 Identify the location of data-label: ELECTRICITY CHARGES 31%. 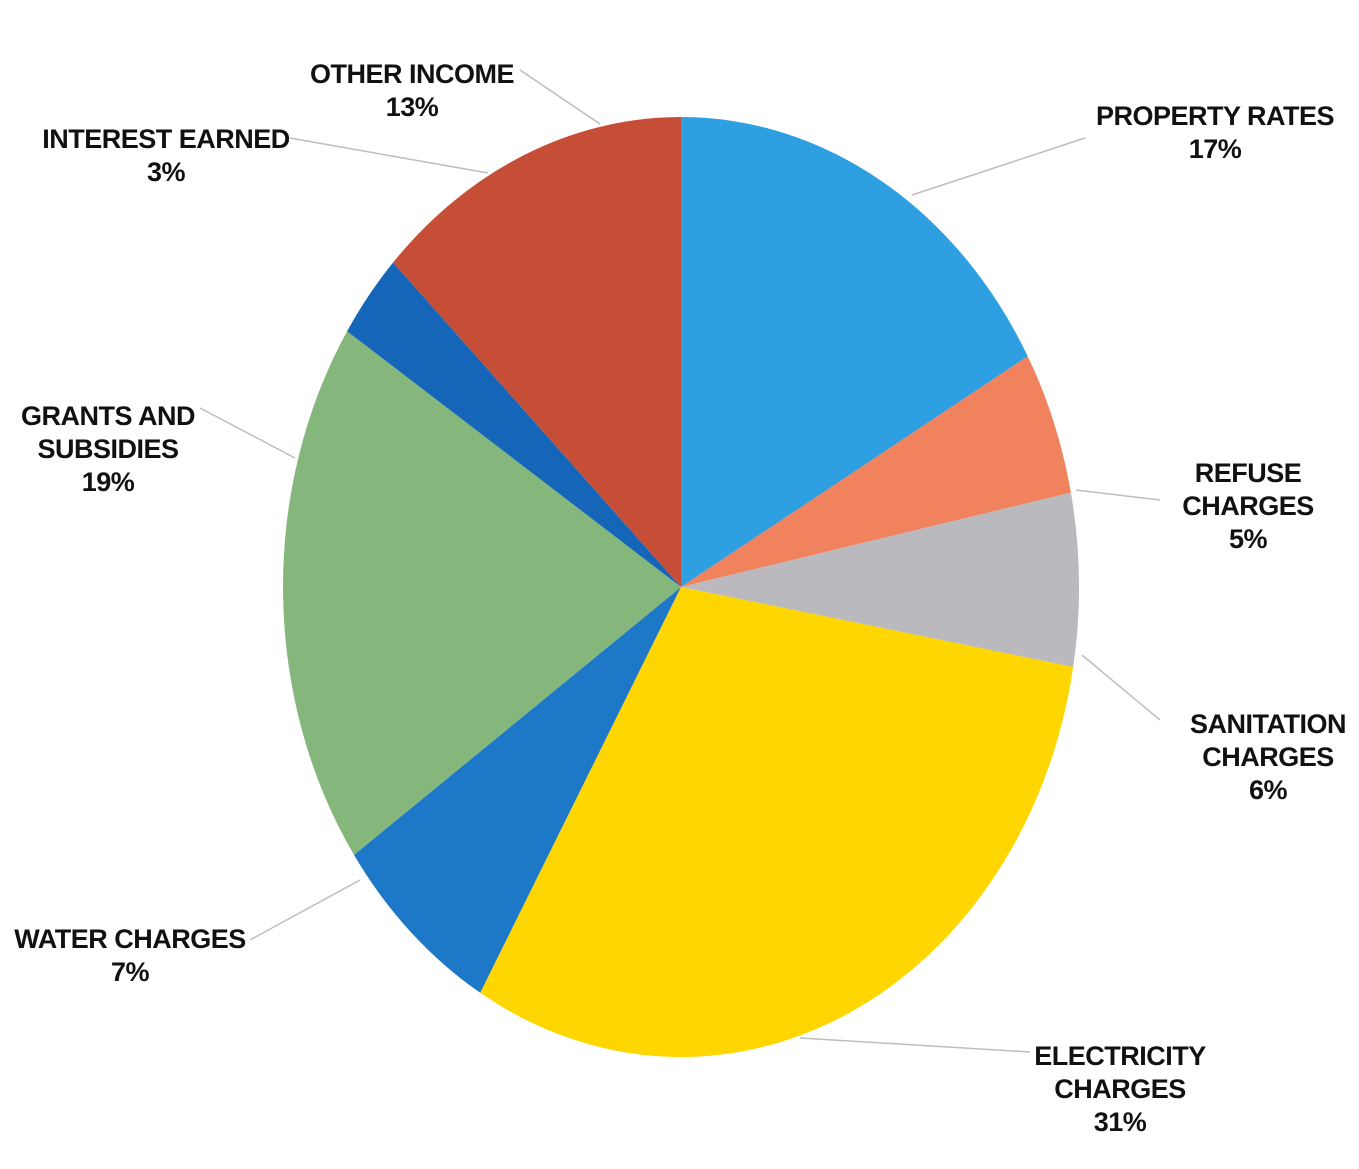
(1120, 1089).